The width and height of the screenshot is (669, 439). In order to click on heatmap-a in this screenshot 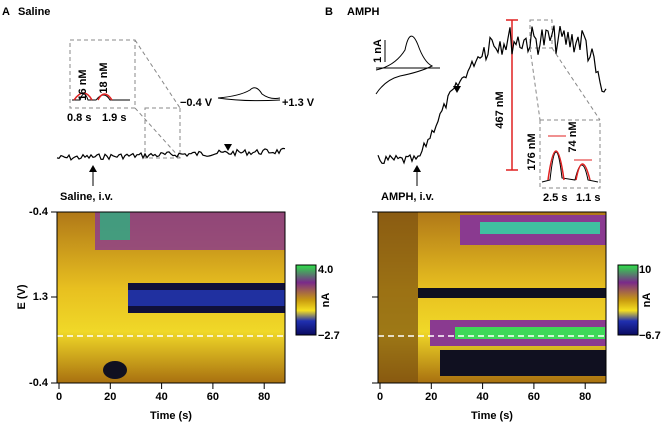, I will do `click(171, 297)`.